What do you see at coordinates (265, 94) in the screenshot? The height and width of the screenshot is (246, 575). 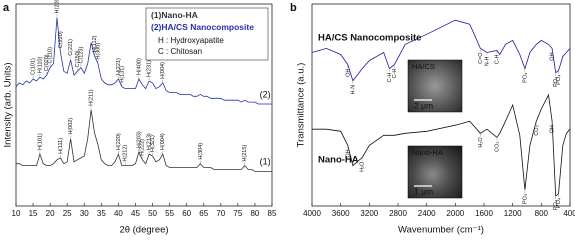 I see `curve-label: (2)` at bounding box center [265, 94].